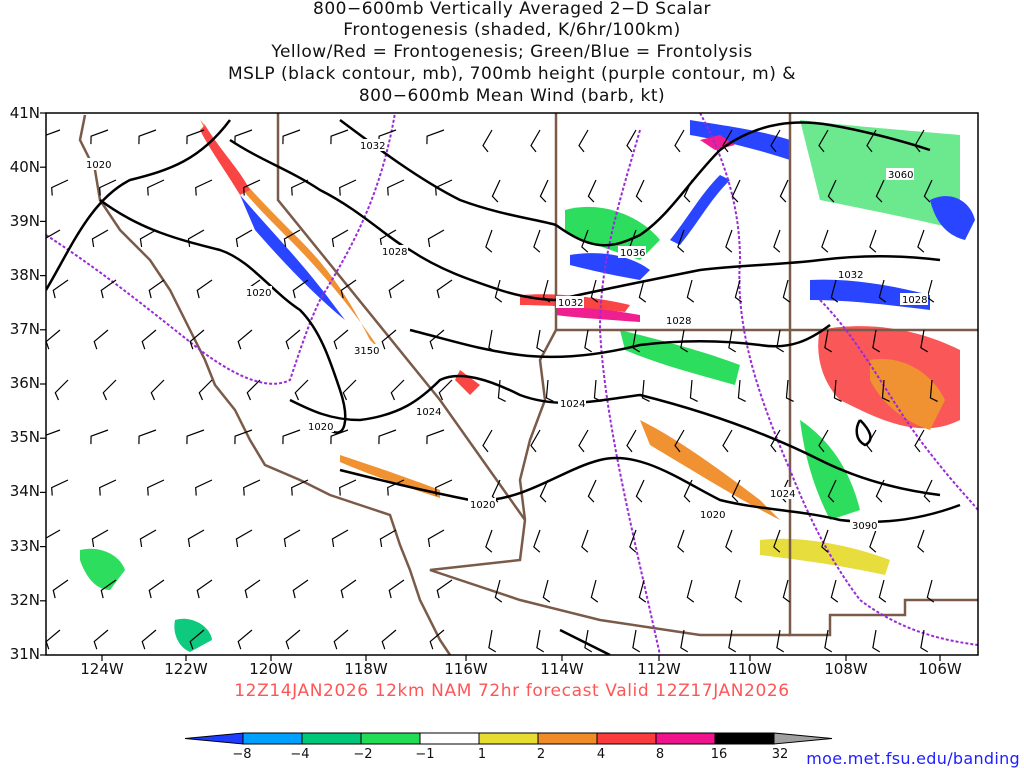 This screenshot has width=1024, height=768. What do you see at coordinates (864, 526) in the screenshot?
I see `svg-text: 3090` at bounding box center [864, 526].